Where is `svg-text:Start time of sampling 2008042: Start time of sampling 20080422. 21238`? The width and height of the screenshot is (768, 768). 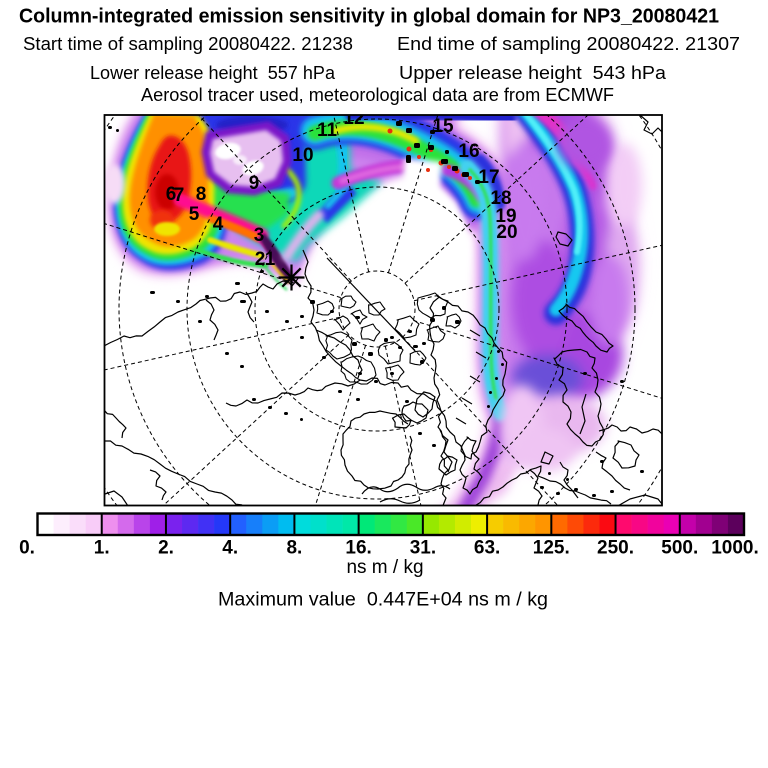 svg-text:Start time of sampling 2008042: Start time of sampling 20080422. 21238 is located at coordinates (188, 44).